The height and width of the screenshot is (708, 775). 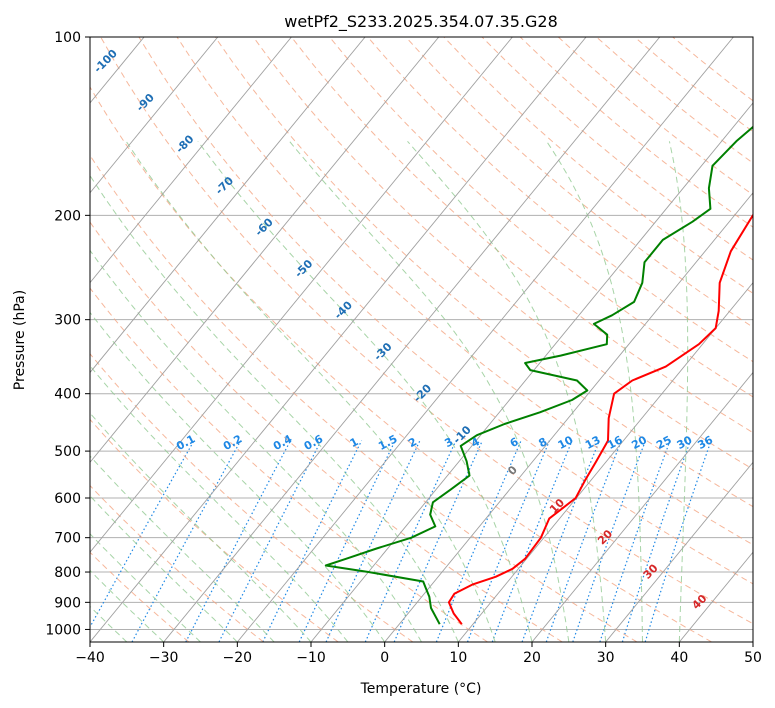 What do you see at coordinates (20, 340) in the screenshot?
I see `y-axis-label: Pressure (hPa)` at bounding box center [20, 340].